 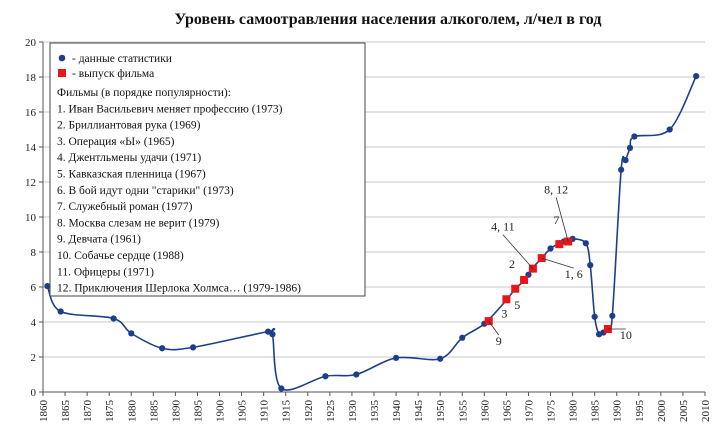 I want to click on annotation-label: 3, so click(x=504, y=313).